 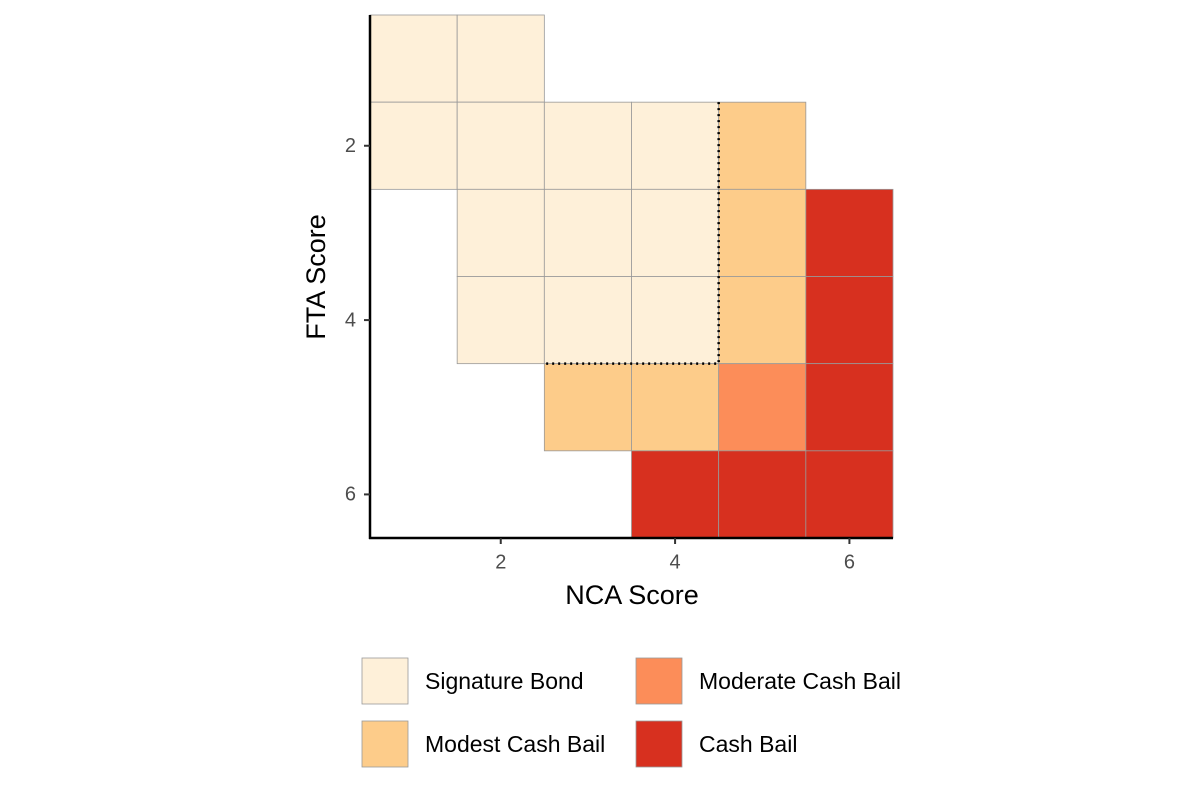 I want to click on legend-label: Moderate Cash Bail, so click(x=800, y=681).